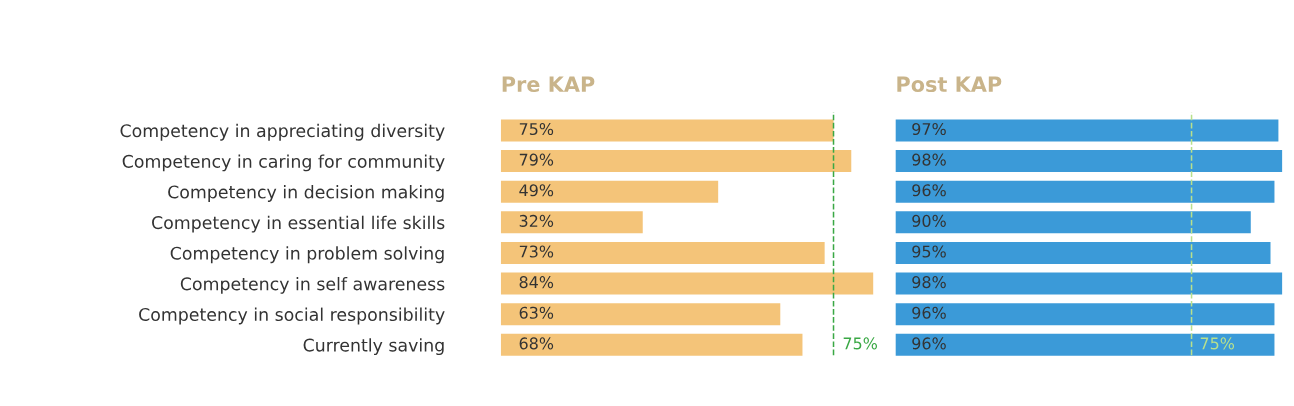 This screenshot has height=406, width=1294. Describe the element at coordinates (298, 224) in the screenshot. I see `y-tick-label: Competency in essential life skills` at that location.